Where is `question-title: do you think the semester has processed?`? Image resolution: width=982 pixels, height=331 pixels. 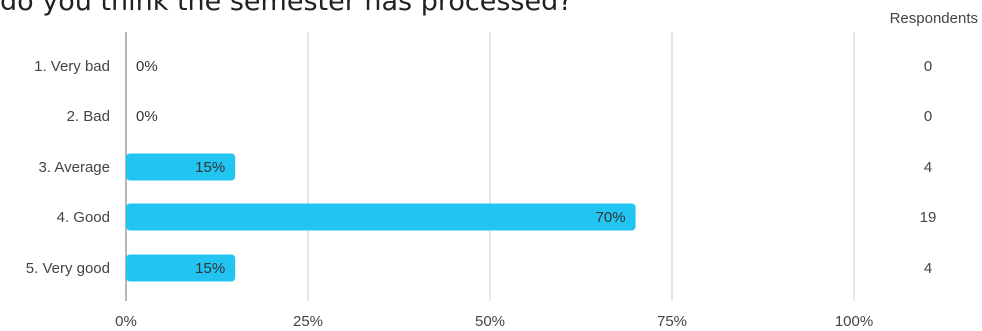 question-title: do you think the semester has processed? is located at coordinates (286, 8).